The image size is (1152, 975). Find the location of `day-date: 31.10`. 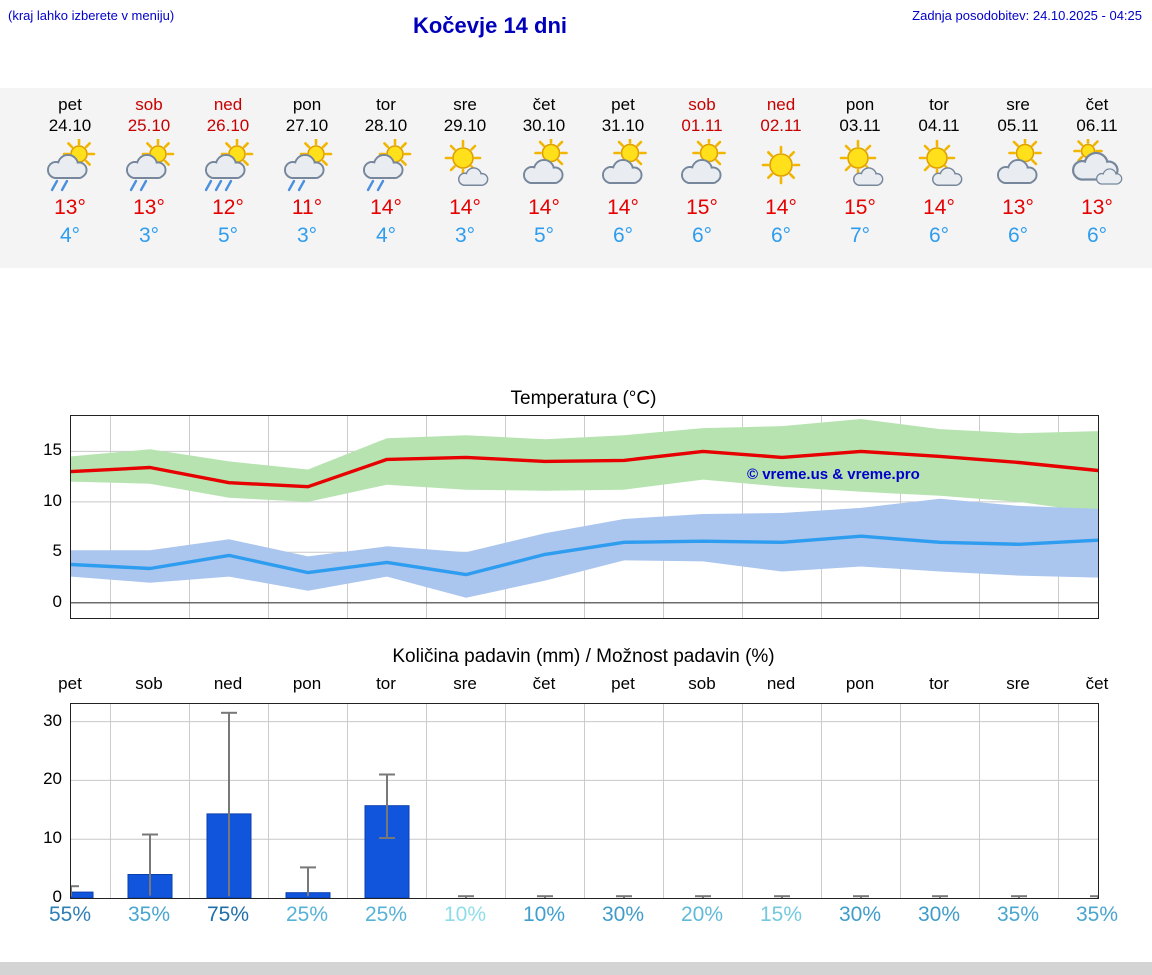

day-date: 31.10 is located at coordinates (623, 125).